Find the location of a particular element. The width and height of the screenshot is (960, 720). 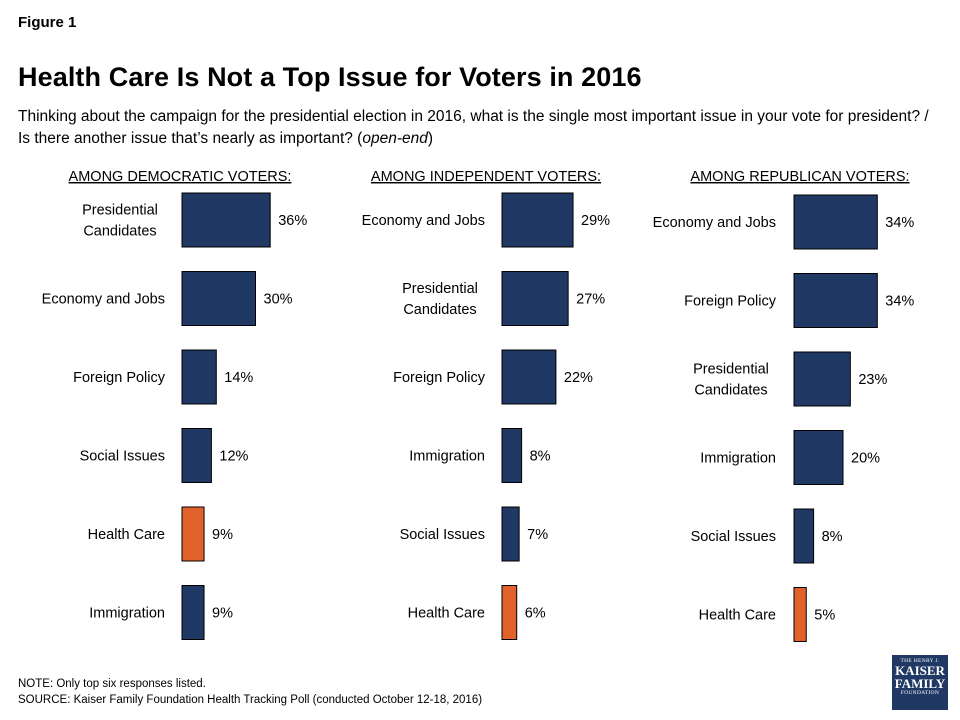

note-text: NOTE: Only top six responses listed. is located at coordinates (112, 684).